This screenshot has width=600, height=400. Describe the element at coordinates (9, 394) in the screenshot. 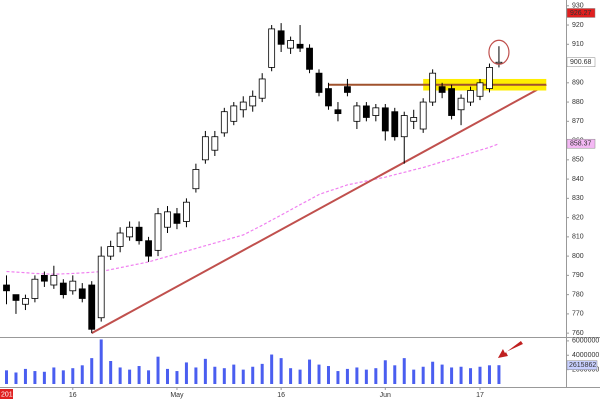

I see `year-label: 2013` at that location.